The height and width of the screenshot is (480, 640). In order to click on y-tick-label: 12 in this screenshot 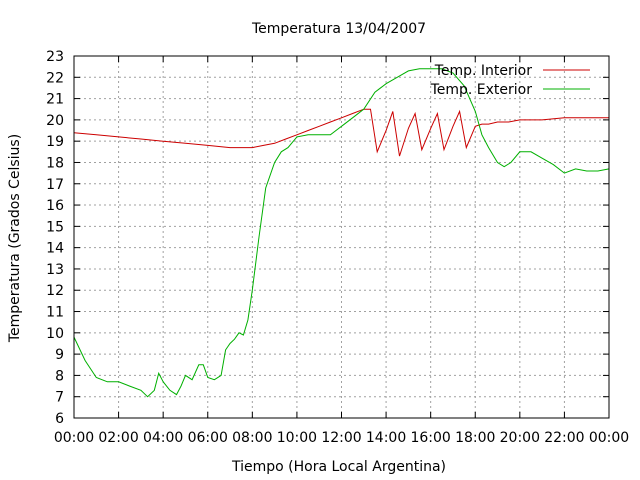, I will do `click(55, 291)`.